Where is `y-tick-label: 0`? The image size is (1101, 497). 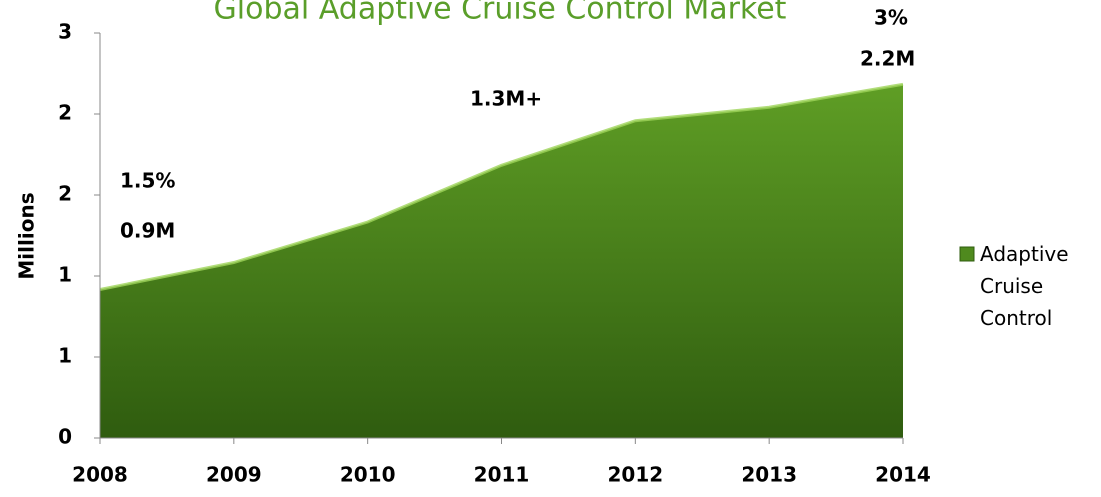
y-tick-label: 0 is located at coordinates (65, 437).